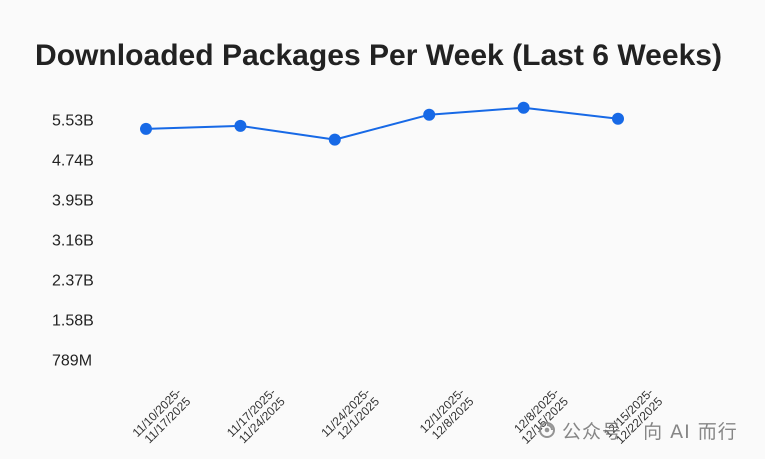 This screenshot has height=459, width=765. What do you see at coordinates (72, 361) in the screenshot?
I see `y-tick-label: 789M` at bounding box center [72, 361].